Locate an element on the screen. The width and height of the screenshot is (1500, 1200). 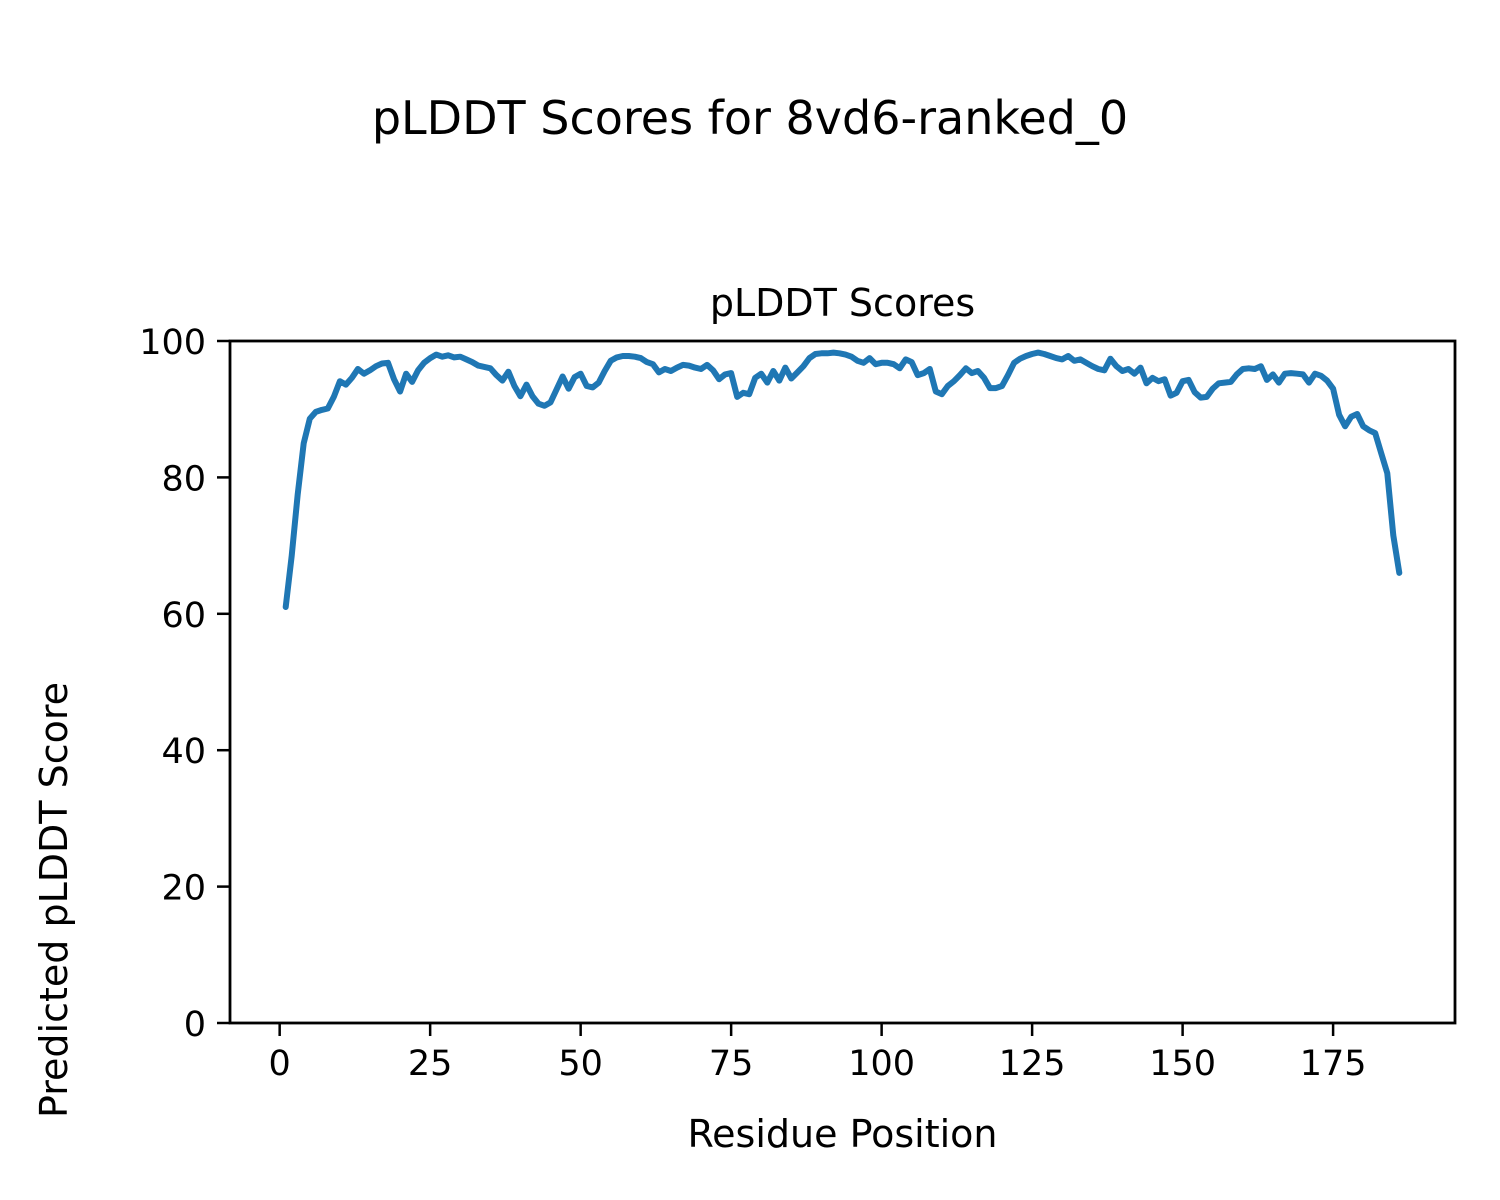
y-tick-label: 40 is located at coordinates (183, 752).